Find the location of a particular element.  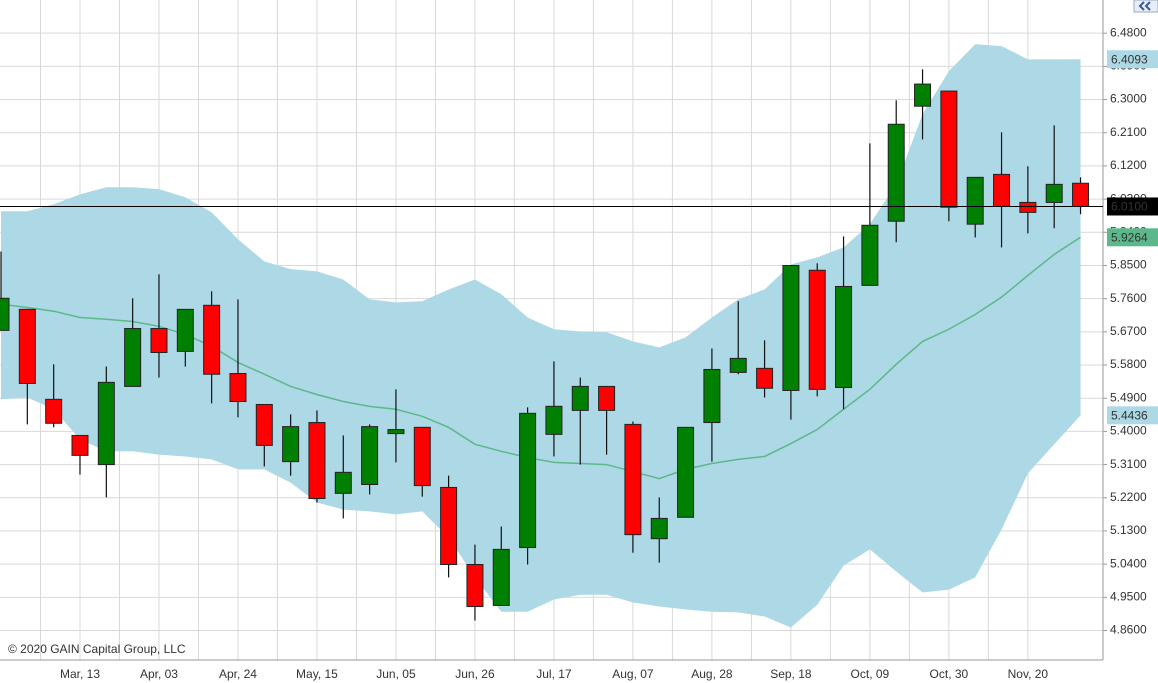

y-tick-label: 5.4000 is located at coordinates (1128, 431).